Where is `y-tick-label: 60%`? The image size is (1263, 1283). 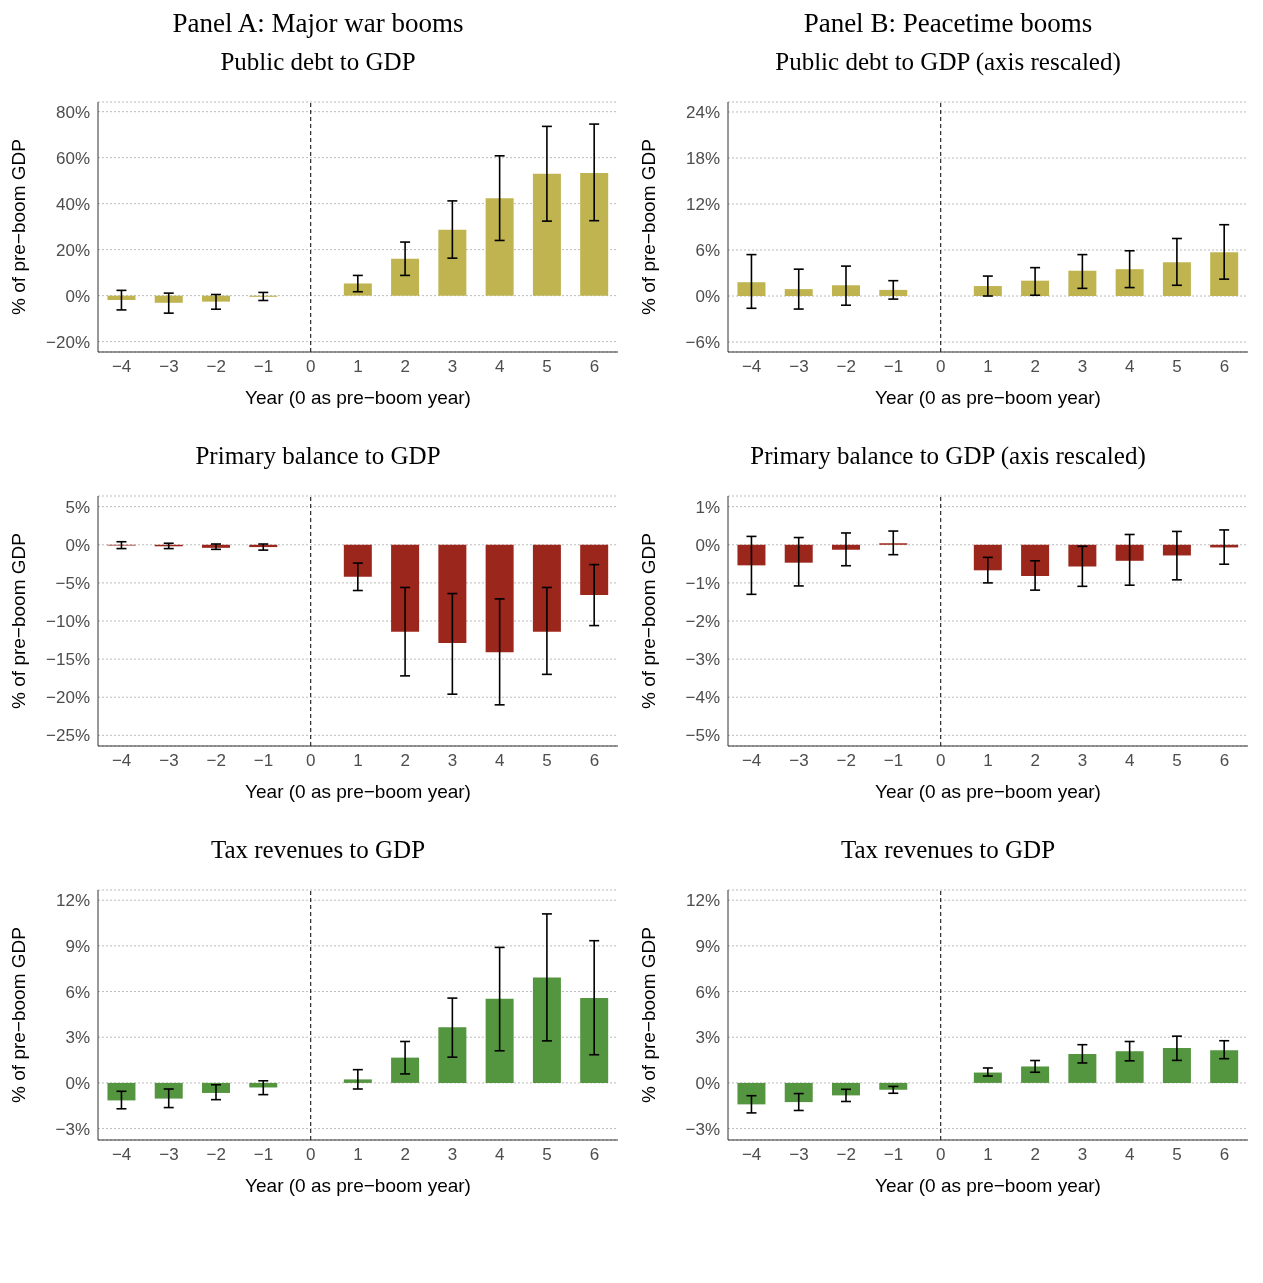 y-tick-label: 60% is located at coordinates (72, 158).